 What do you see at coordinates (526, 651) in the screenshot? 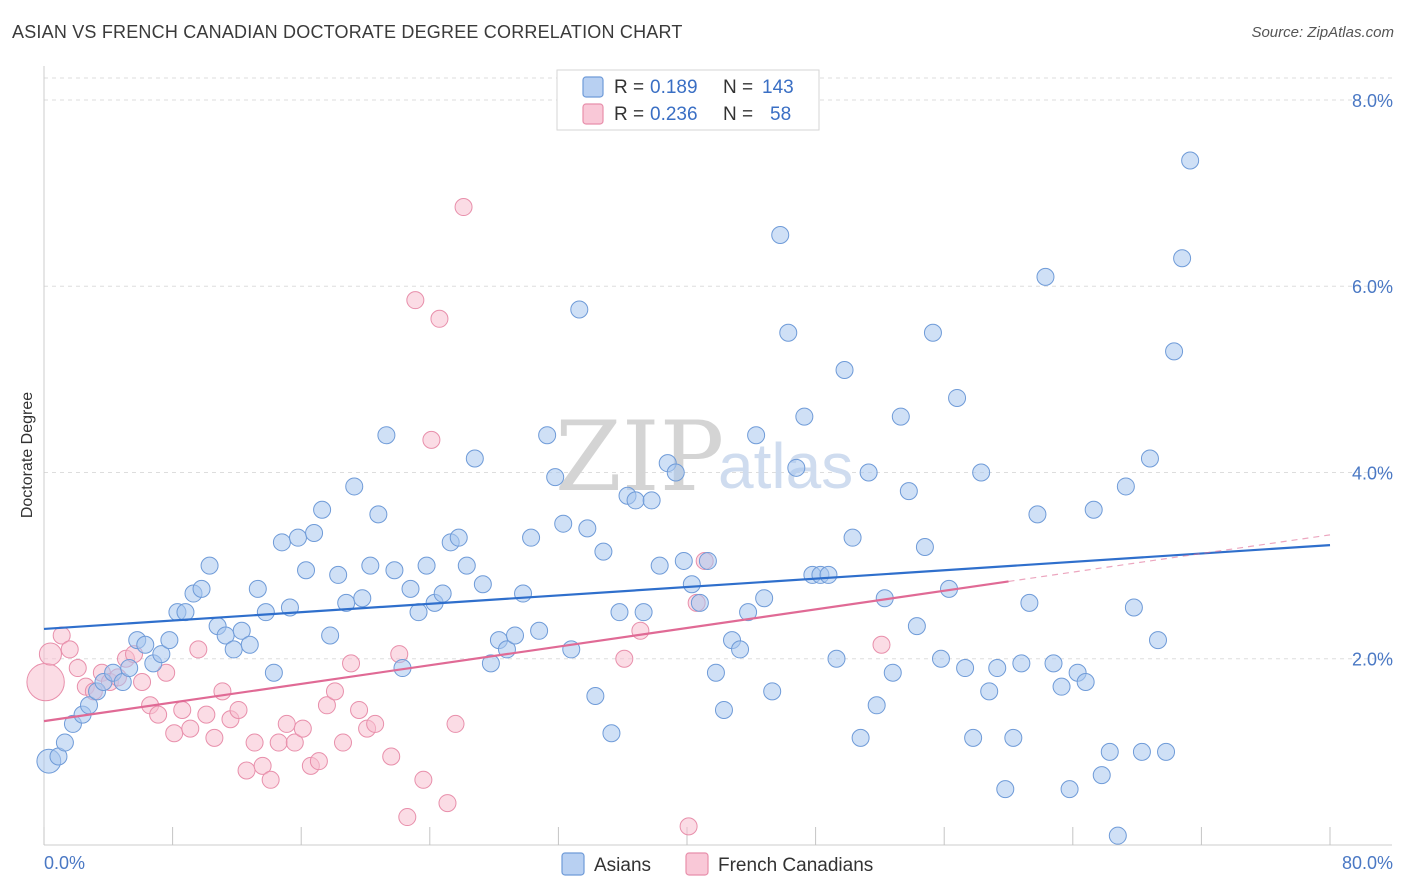
I see `trend-line-french-canadians` at bounding box center [526, 651].